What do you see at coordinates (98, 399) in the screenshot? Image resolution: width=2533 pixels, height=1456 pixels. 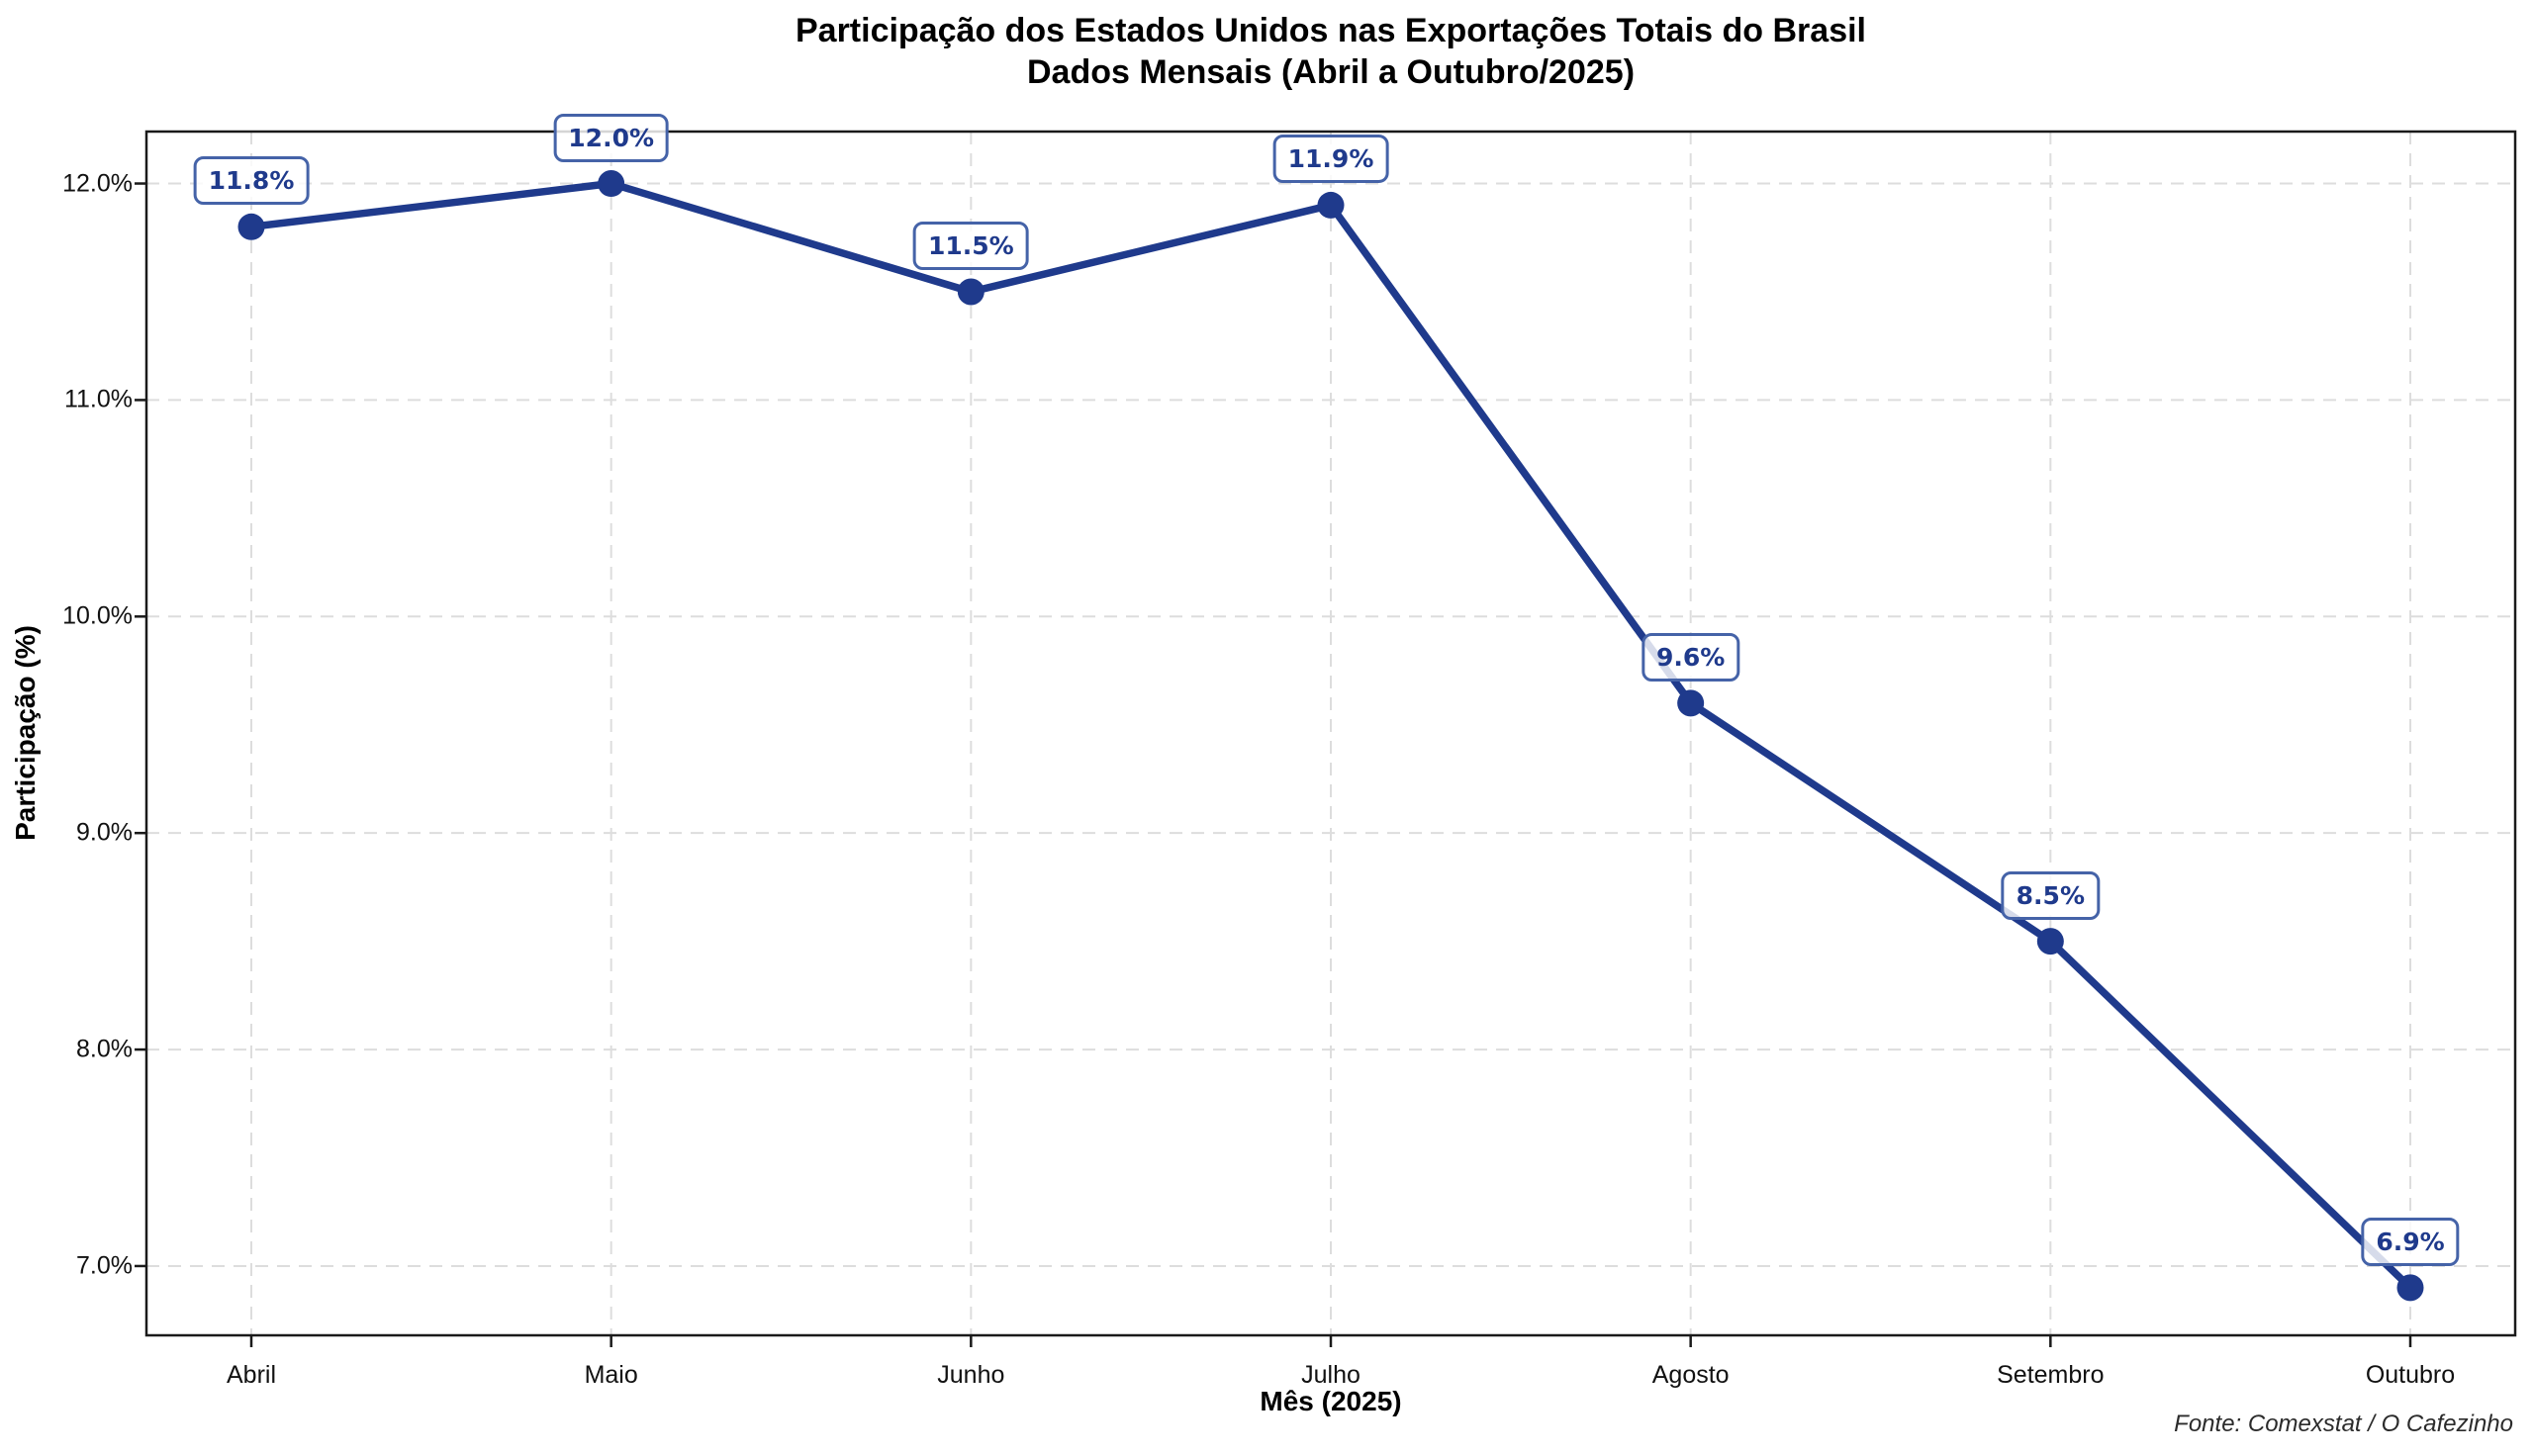 I see `y-tick-label: 11.0%` at bounding box center [98, 399].